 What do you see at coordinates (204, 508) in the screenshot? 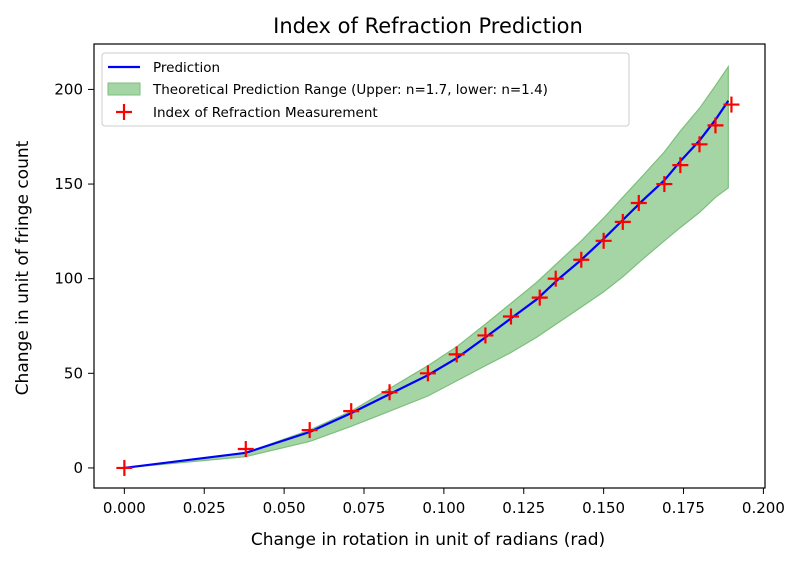
I see `x-tick-label: 0.025` at bounding box center [204, 508].